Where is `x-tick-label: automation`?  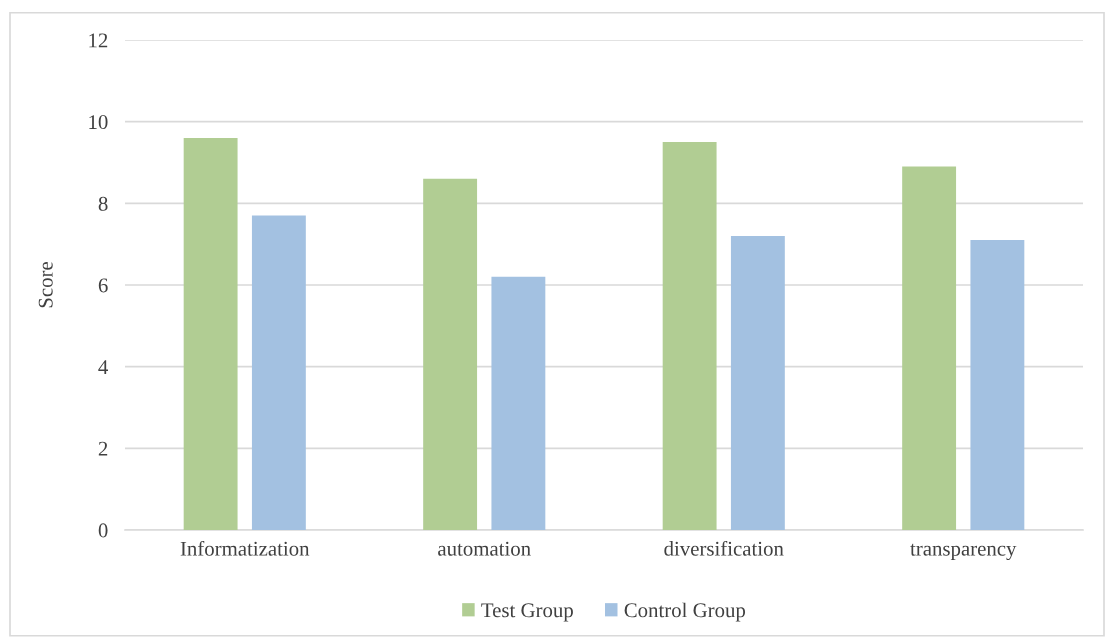 x-tick-label: automation is located at coordinates (484, 548).